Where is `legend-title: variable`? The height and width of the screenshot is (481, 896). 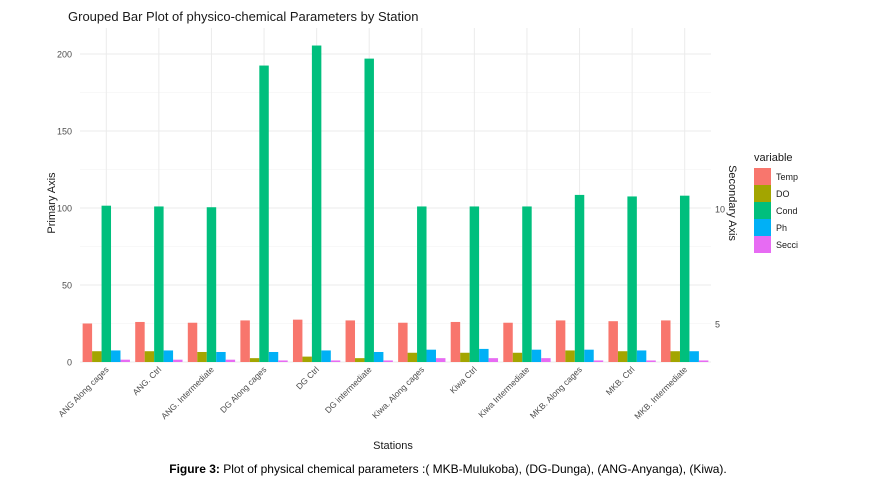 legend-title: variable is located at coordinates (773, 158).